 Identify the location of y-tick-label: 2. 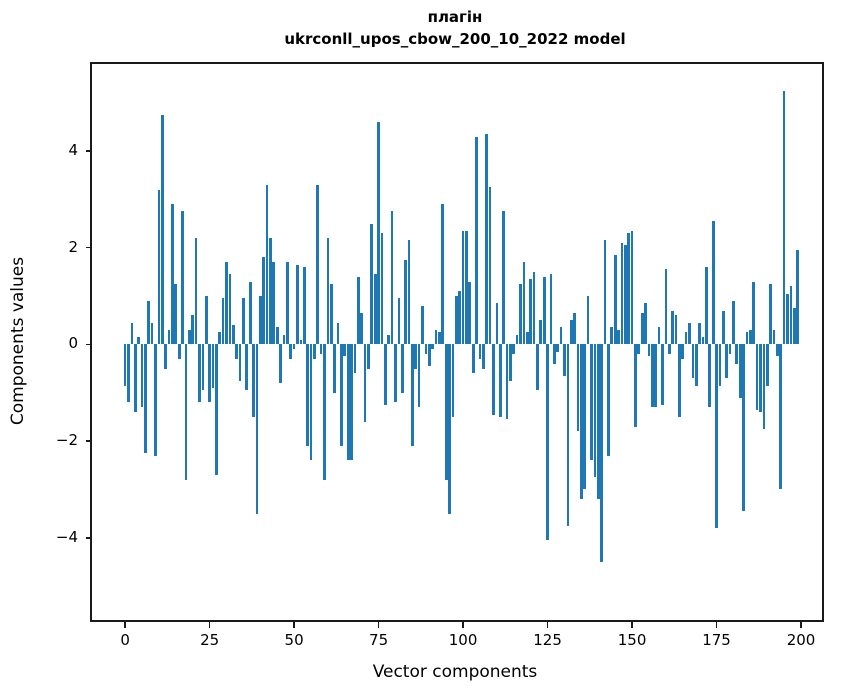
(73, 246).